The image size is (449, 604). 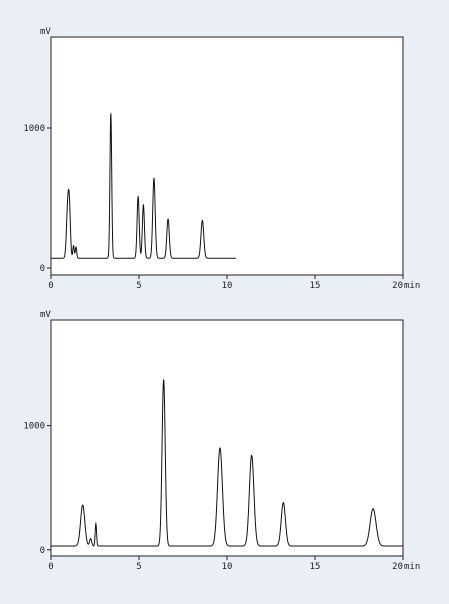 I want to click on panel-2-x-tick-label-0: 0, so click(x=50, y=567).